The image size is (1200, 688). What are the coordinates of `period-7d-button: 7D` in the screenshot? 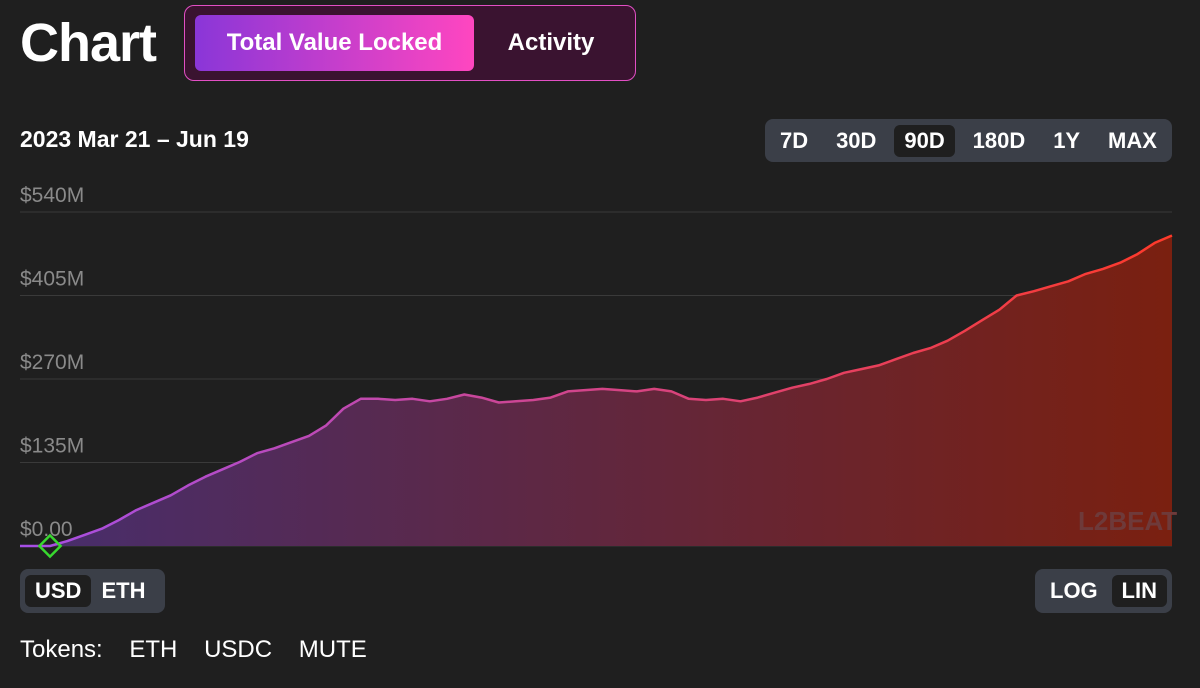 It's located at (794, 140).